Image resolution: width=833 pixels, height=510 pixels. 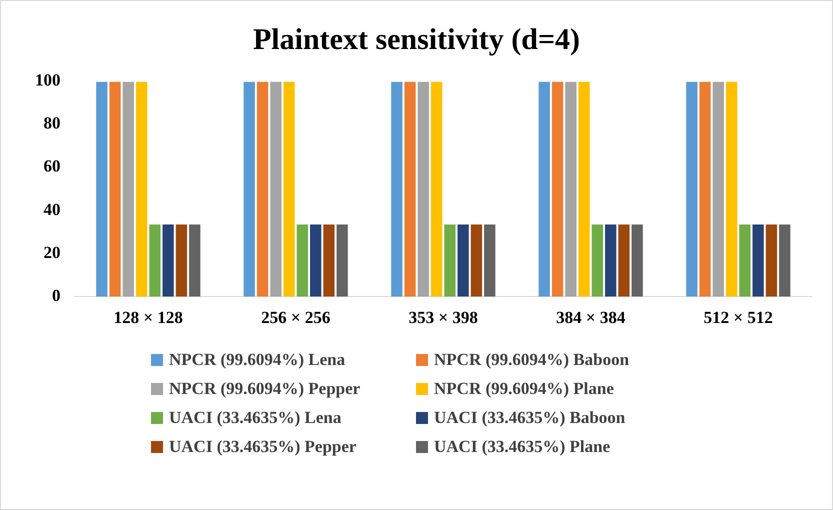 I want to click on legend-label: NPCR (99.6094%) Plane, so click(x=524, y=389).